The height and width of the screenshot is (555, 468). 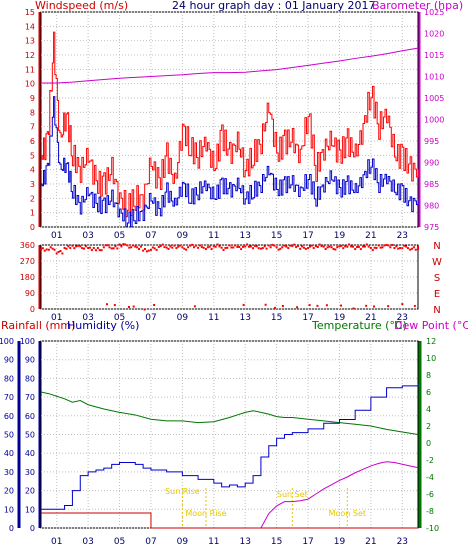 I want to click on windspeed-tick-label: 8, so click(x=32, y=112).